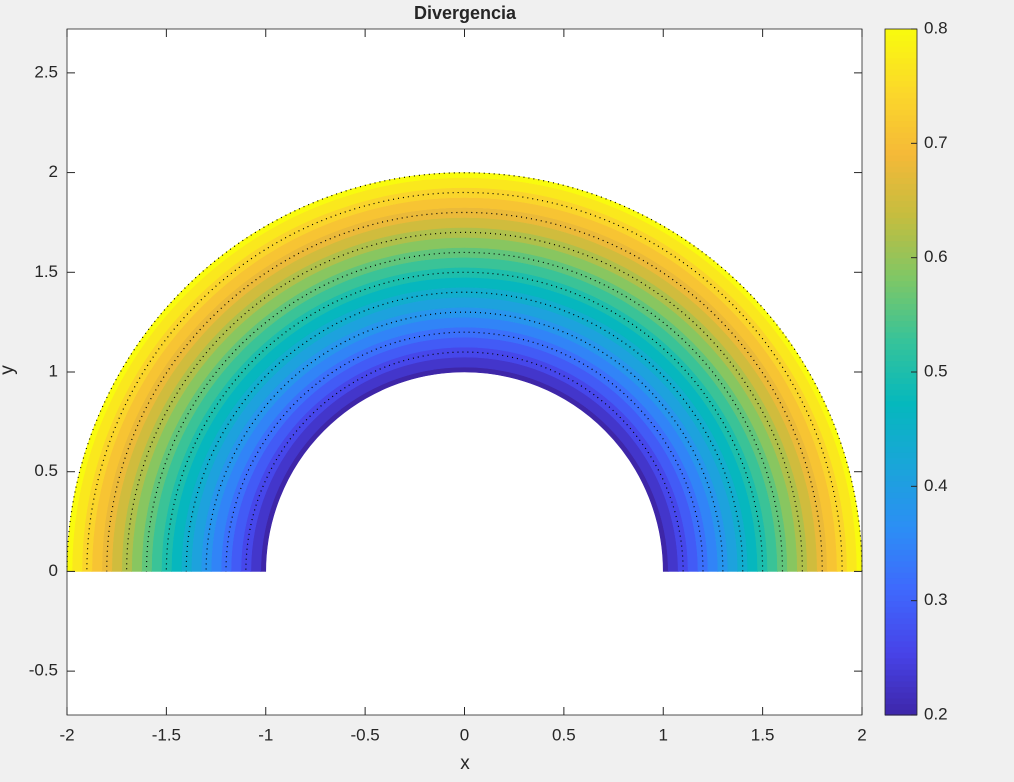 This screenshot has width=1014, height=782. What do you see at coordinates (46, 271) in the screenshot?
I see `y-tick-label: 1.5` at bounding box center [46, 271].